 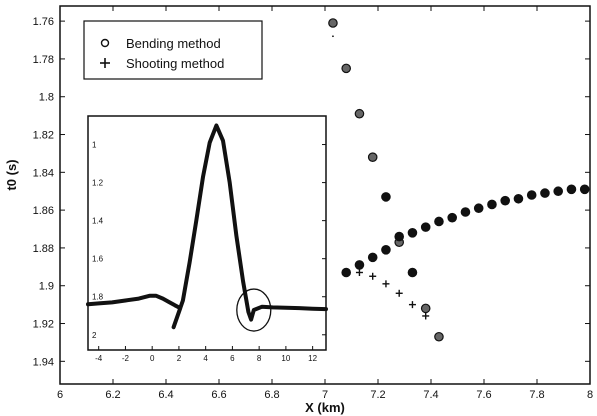 I want to click on y-tick-label: 1.94, so click(x=43, y=362).